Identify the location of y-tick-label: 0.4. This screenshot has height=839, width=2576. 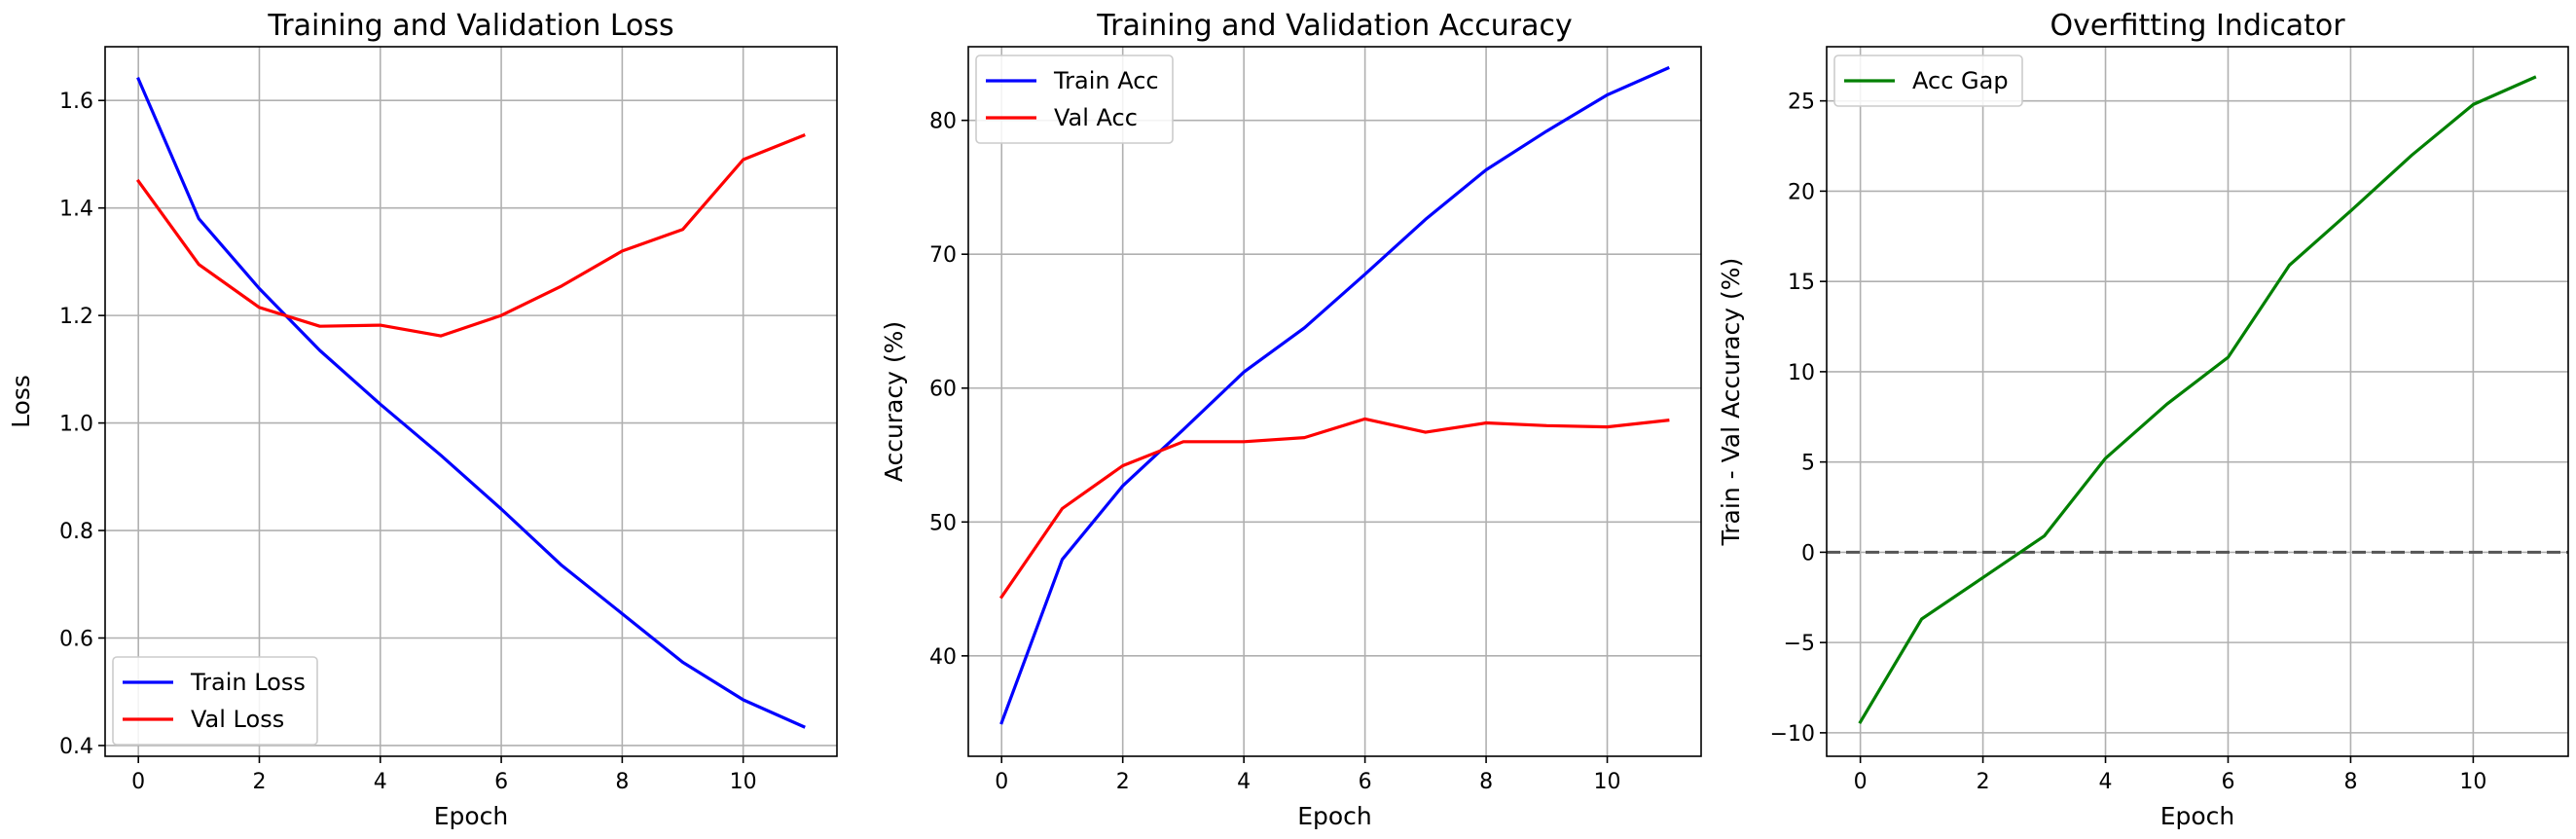
(76, 747).